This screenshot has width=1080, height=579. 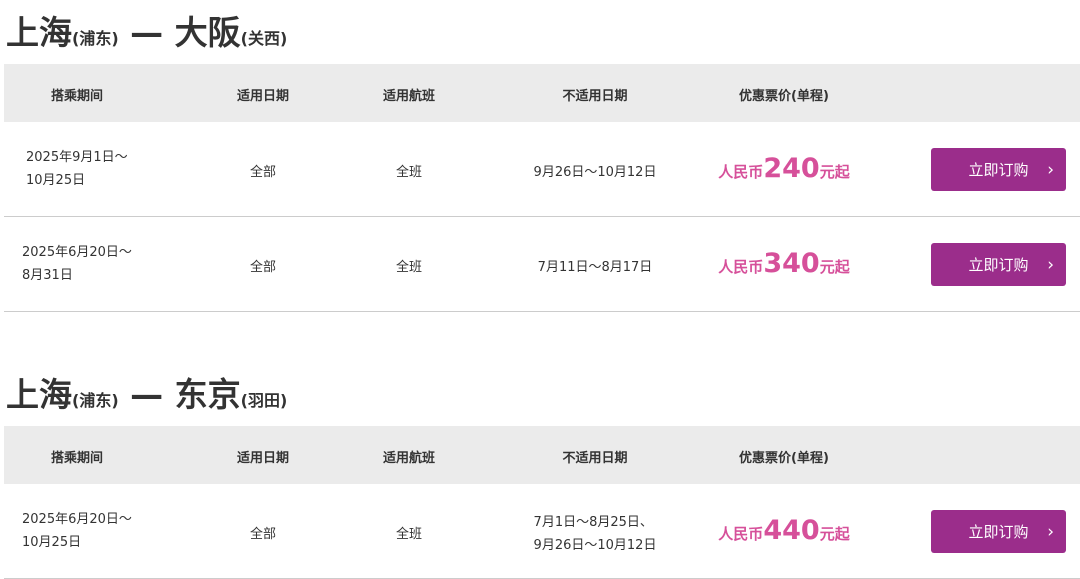 What do you see at coordinates (207, 394) in the screenshot?
I see `destination-city: 东京` at bounding box center [207, 394].